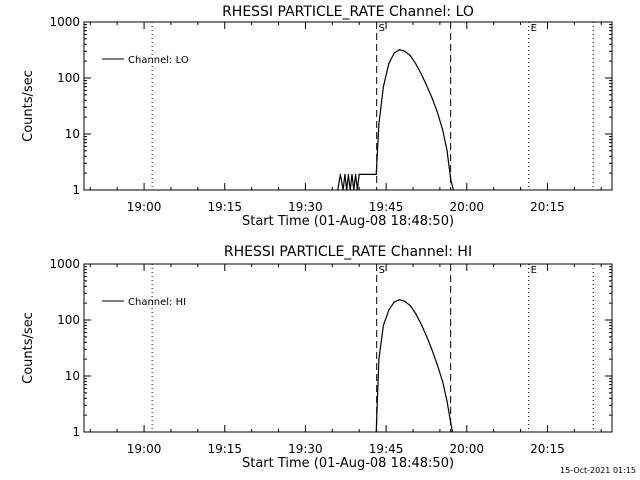 The image size is (640, 480). What do you see at coordinates (348, 252) in the screenshot?
I see `chart-title: RHESSI PARTICLE_RATE Channel: HI` at bounding box center [348, 252].